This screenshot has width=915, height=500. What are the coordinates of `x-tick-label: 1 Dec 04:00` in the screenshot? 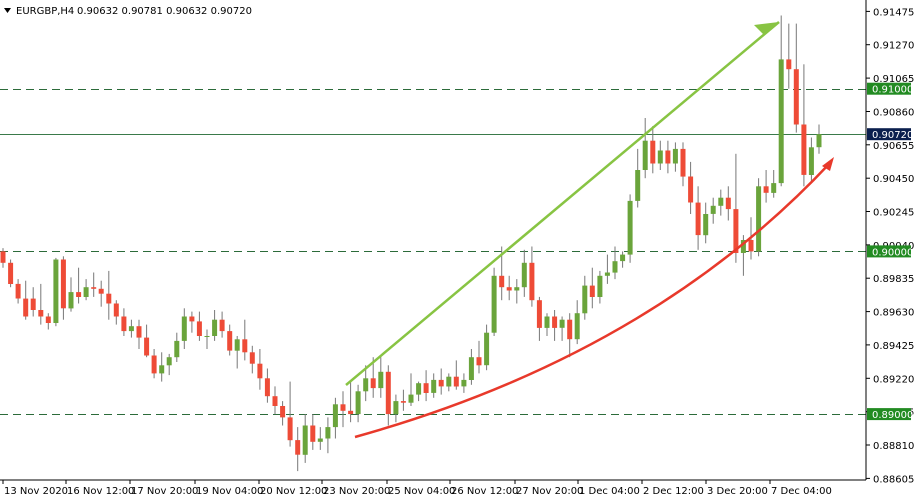 It's located at (609, 491).